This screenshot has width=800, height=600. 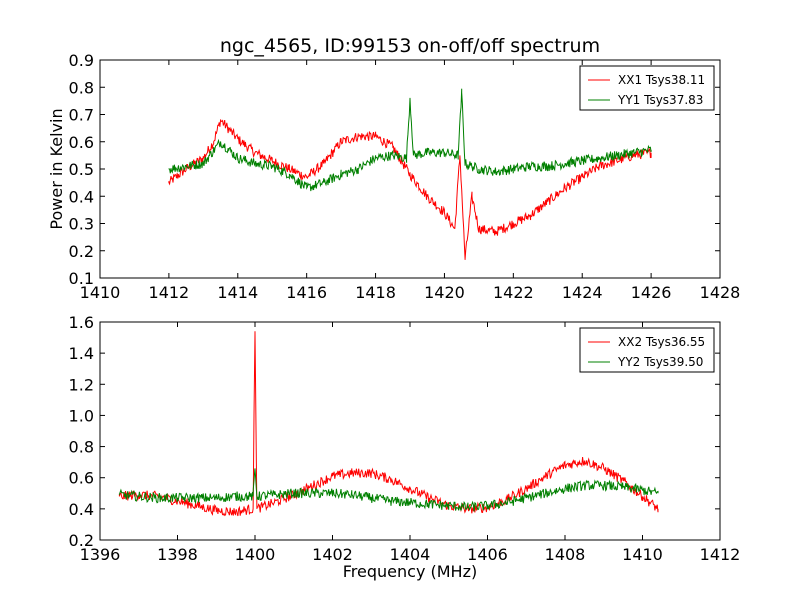 What do you see at coordinates (720, 292) in the screenshot?
I see `x-tick-label: 1428` at bounding box center [720, 292].